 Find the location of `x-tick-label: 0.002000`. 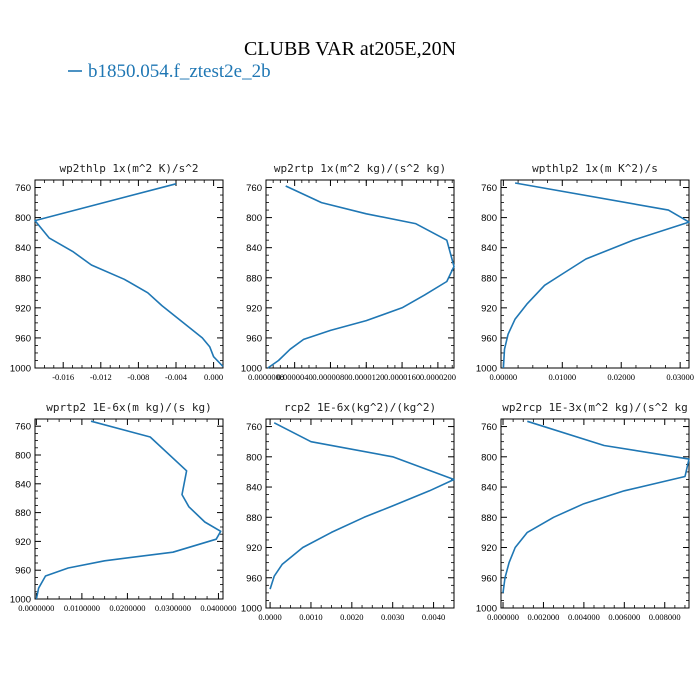

x-tick-label: 0.002000 is located at coordinates (544, 617).